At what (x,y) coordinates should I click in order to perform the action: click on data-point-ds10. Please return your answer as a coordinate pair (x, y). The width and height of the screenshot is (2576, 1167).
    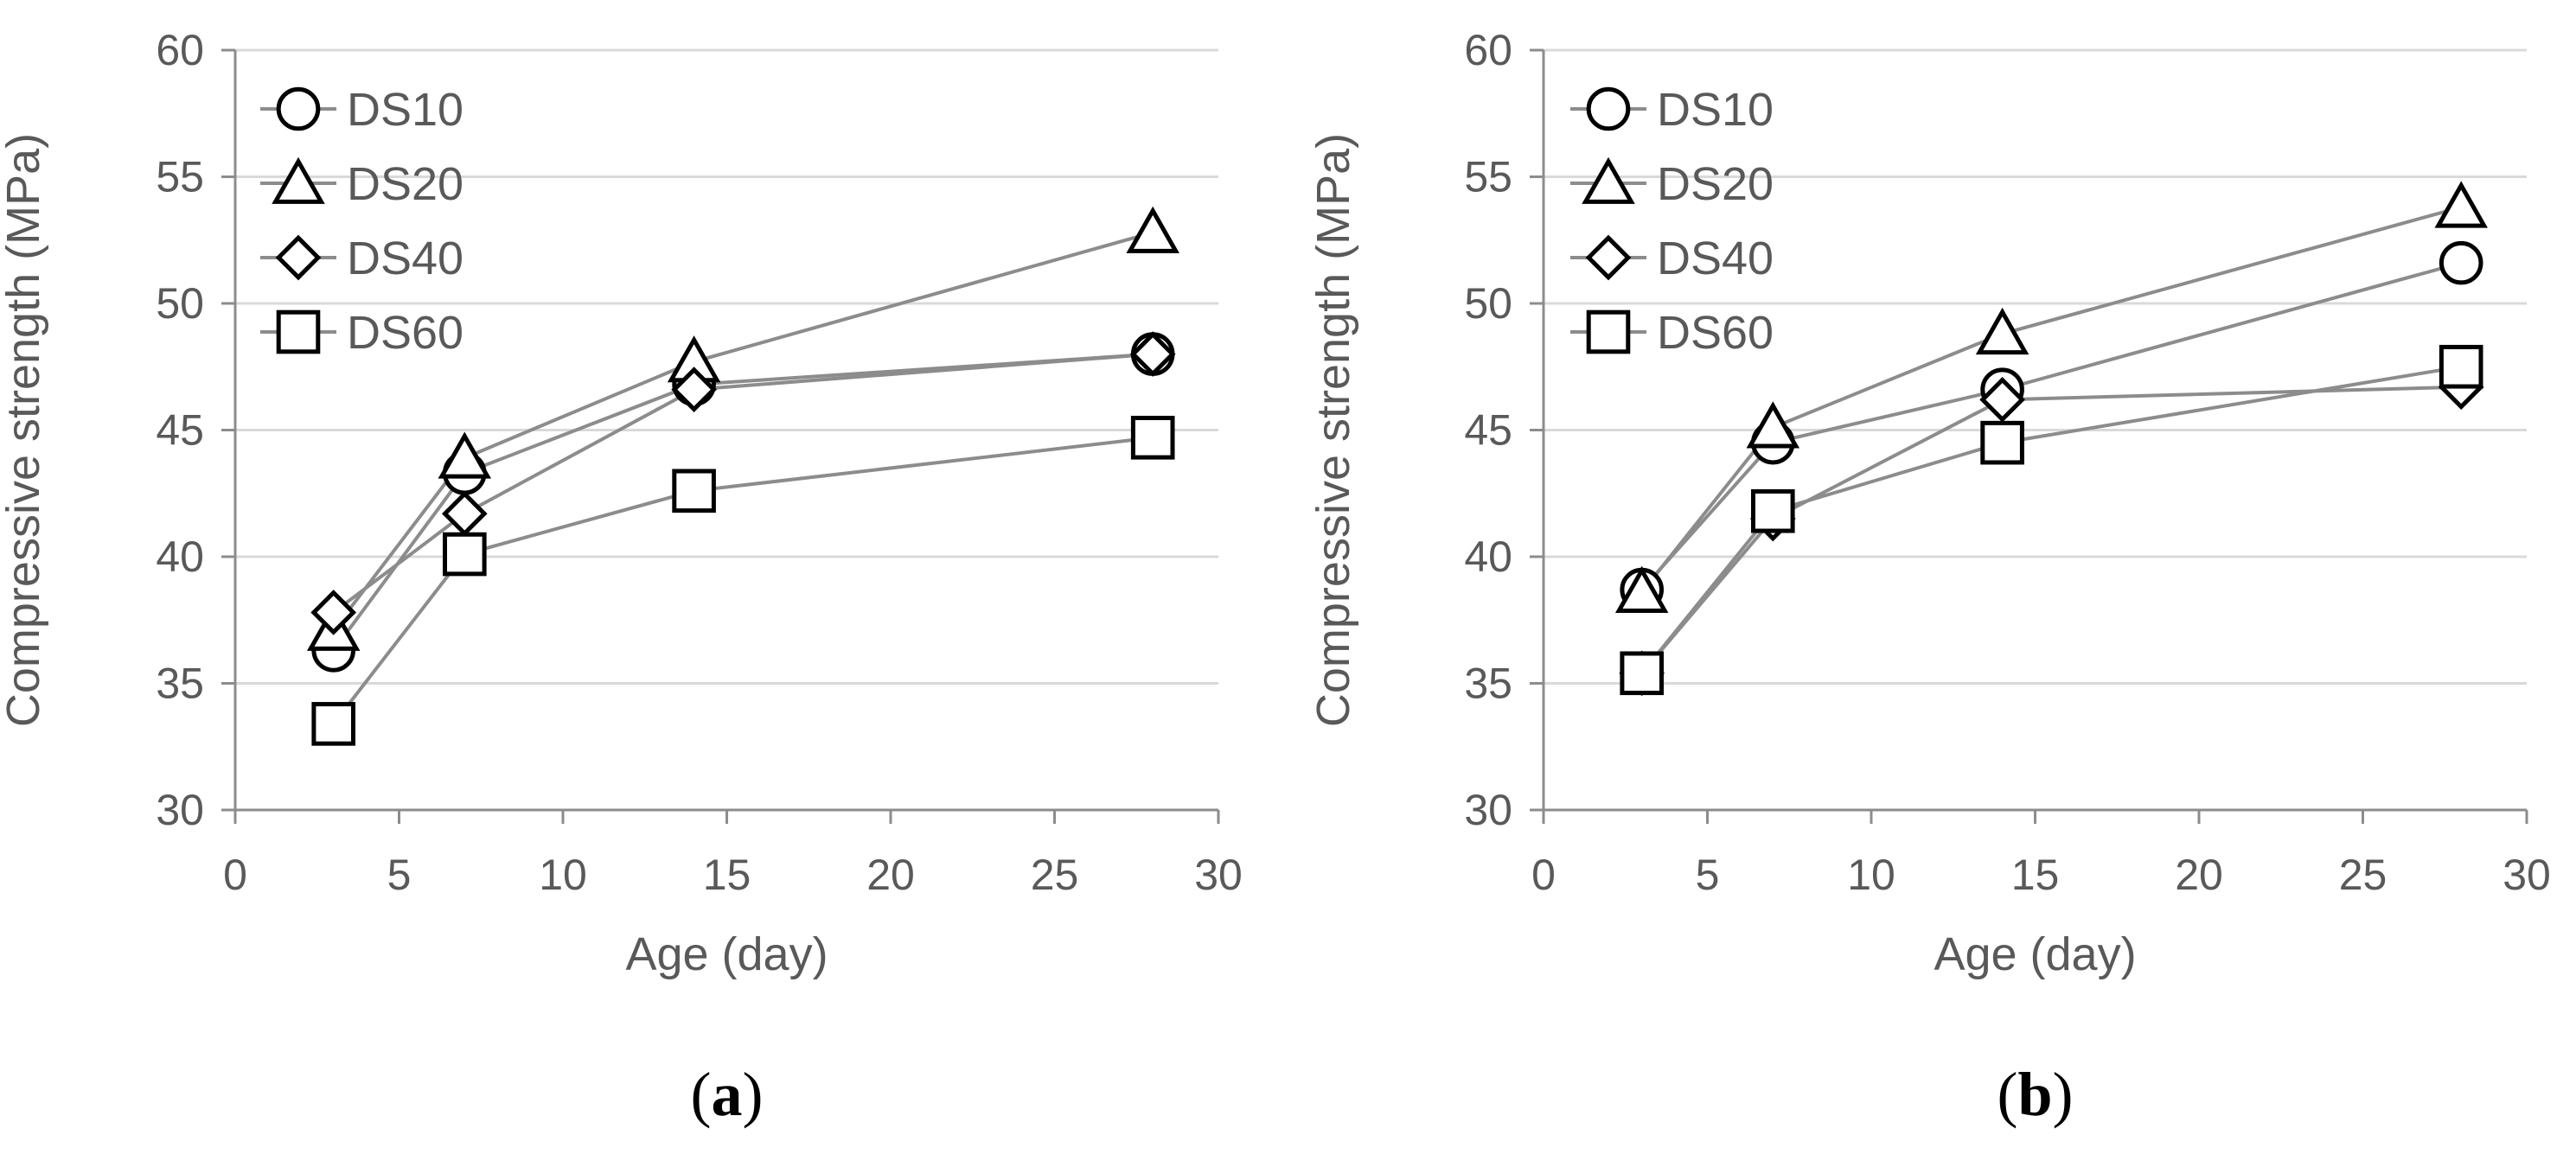
    Looking at the image, I should click on (2461, 263).